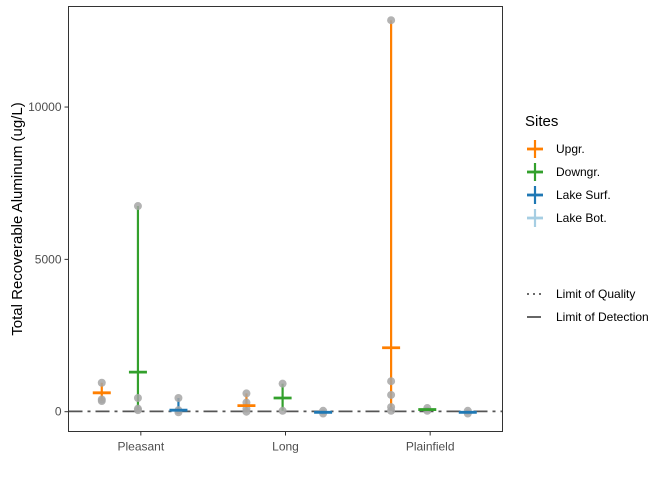  What do you see at coordinates (595, 294) in the screenshot?
I see `legend-label-limit-of-quality: Limit of Quality` at bounding box center [595, 294].